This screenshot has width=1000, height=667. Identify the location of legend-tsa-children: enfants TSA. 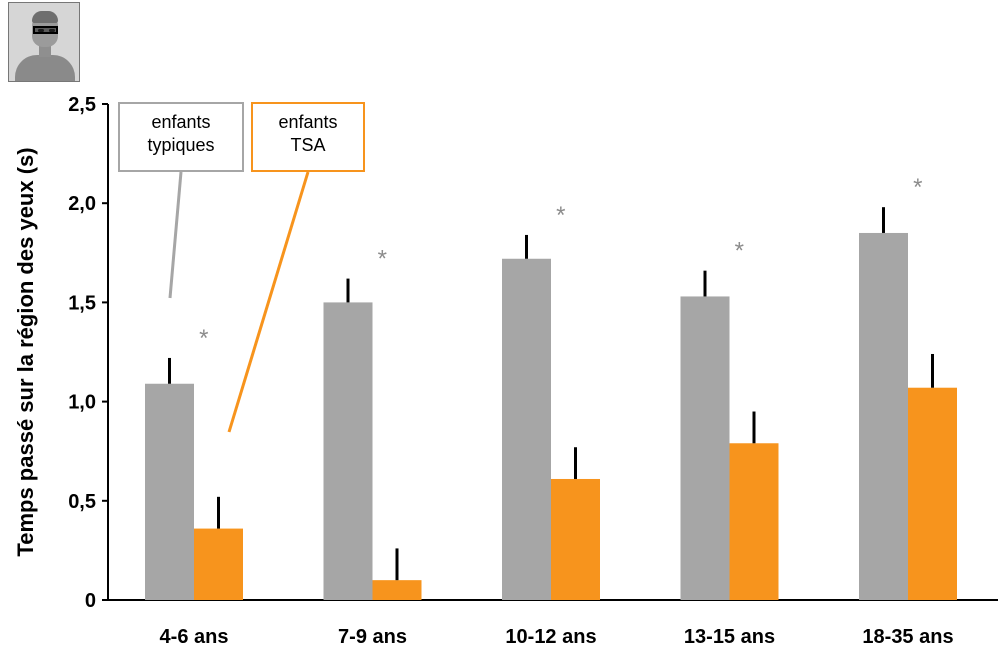
(308, 137).